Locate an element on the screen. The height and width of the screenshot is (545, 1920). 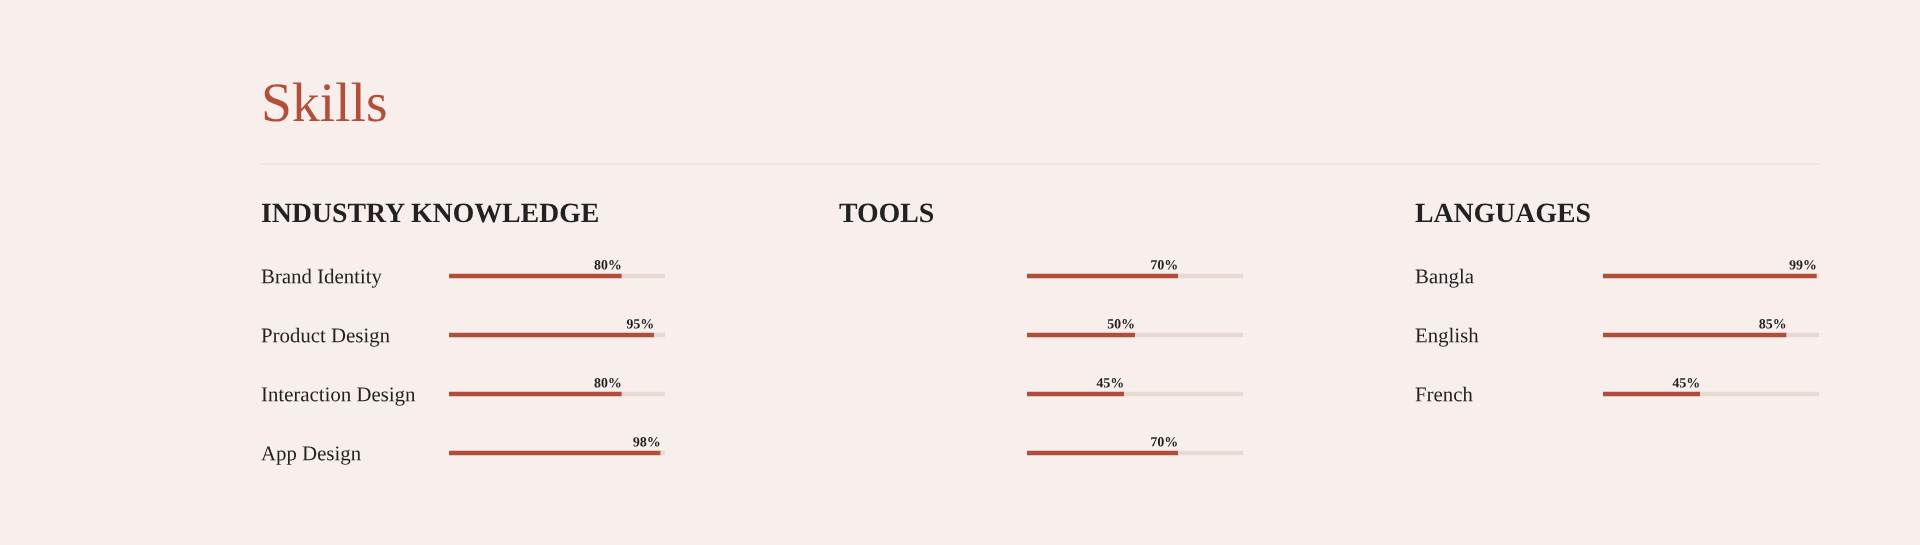
y-tick-label: English is located at coordinates (1447, 337).